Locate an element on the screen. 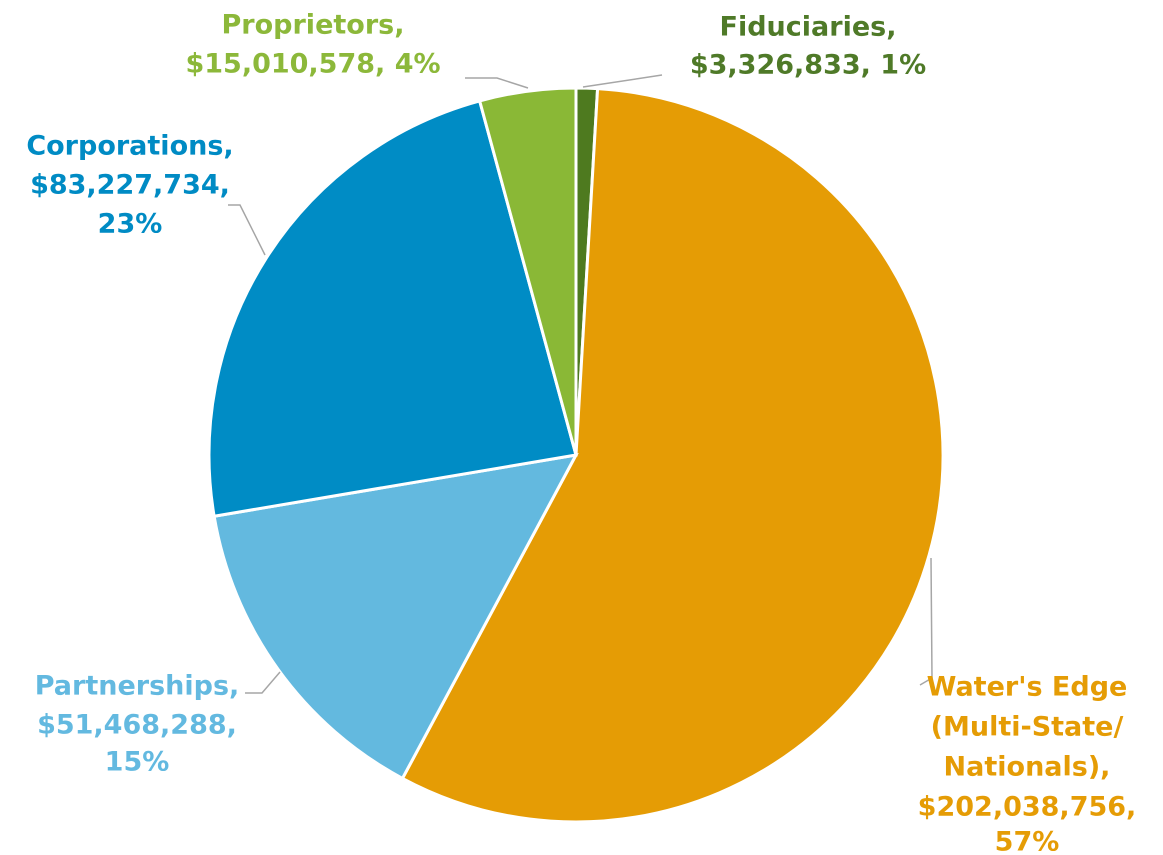 Image resolution: width=1163 pixels, height=855 pixels. data-label: $202,038,756, is located at coordinates (1027, 807).